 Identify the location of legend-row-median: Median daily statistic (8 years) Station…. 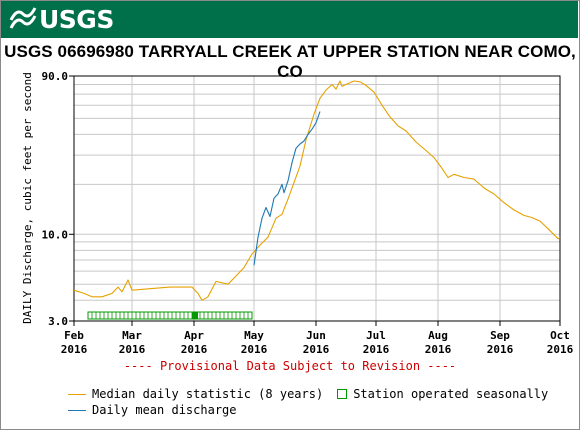
(308, 394).